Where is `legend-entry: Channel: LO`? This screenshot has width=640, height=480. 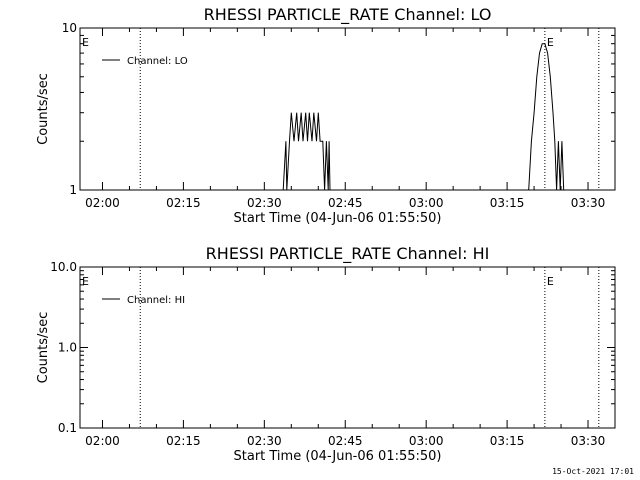 legend-entry: Channel: LO is located at coordinates (157, 61).